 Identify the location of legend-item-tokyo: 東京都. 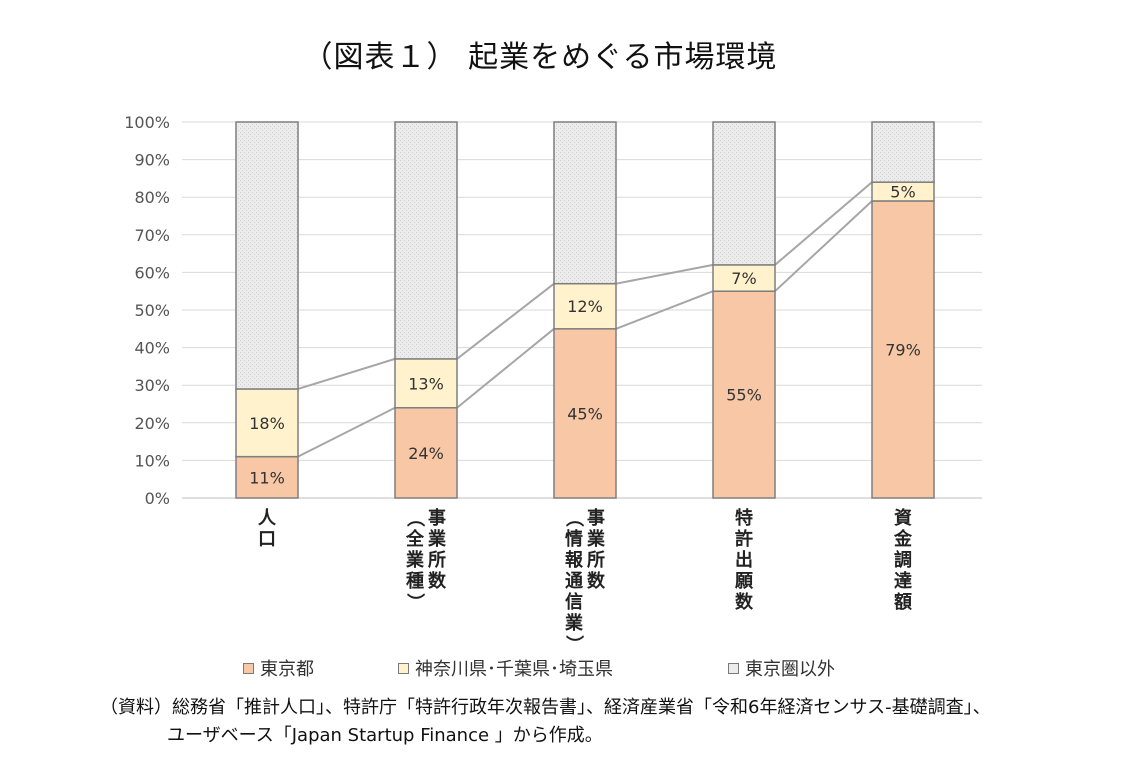
(278, 668).